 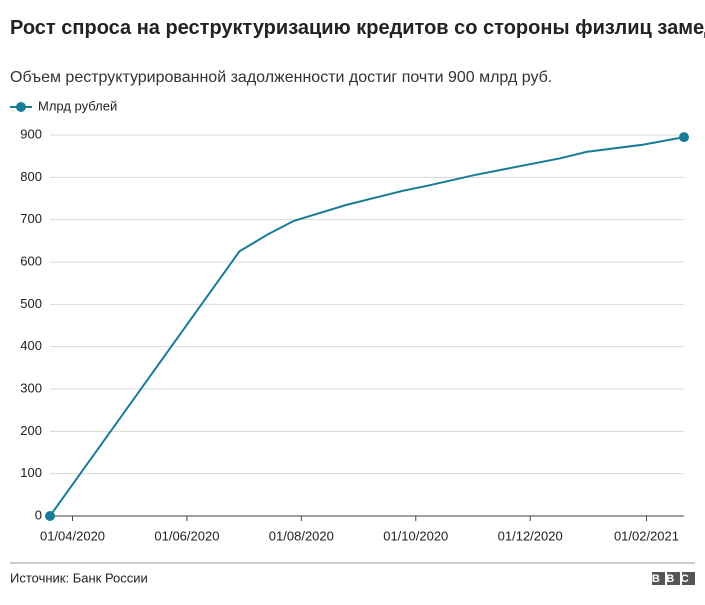 What do you see at coordinates (186, 535) in the screenshot?
I see `x-tick-label: 01/06/2020` at bounding box center [186, 535].